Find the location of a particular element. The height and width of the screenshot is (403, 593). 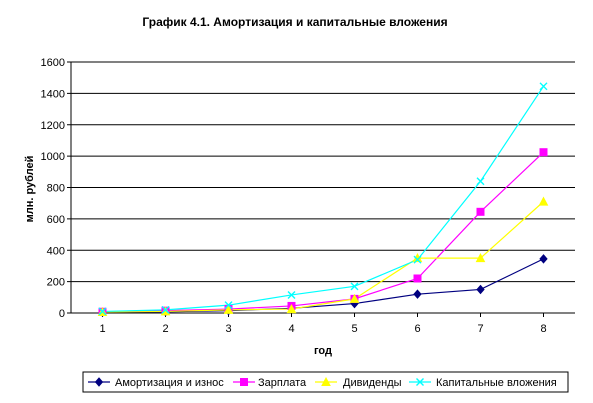

y-tick-label: 1200 is located at coordinates (53, 126).